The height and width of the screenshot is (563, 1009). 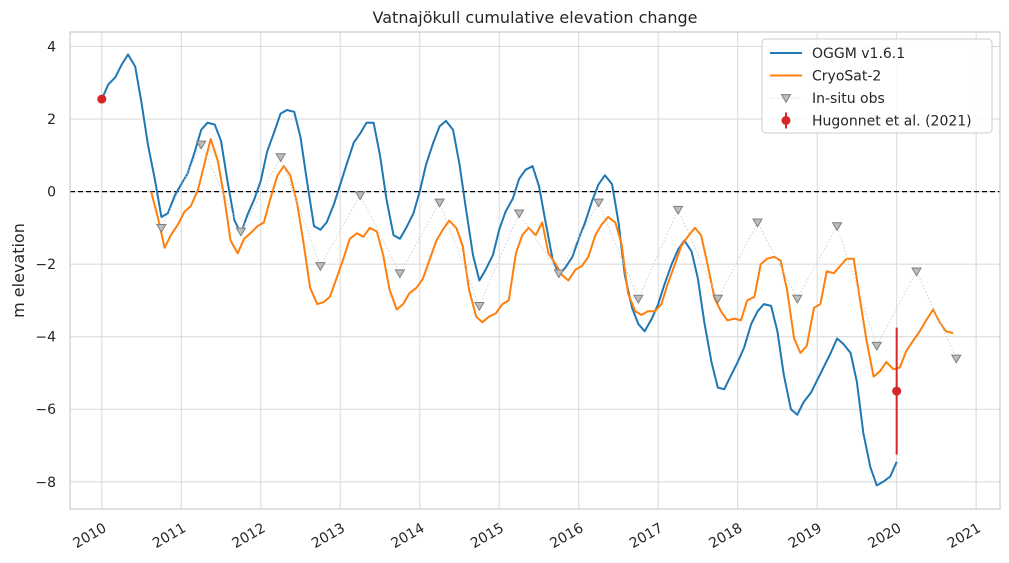 I want to click on y-tick-label: −2, so click(x=45, y=265).